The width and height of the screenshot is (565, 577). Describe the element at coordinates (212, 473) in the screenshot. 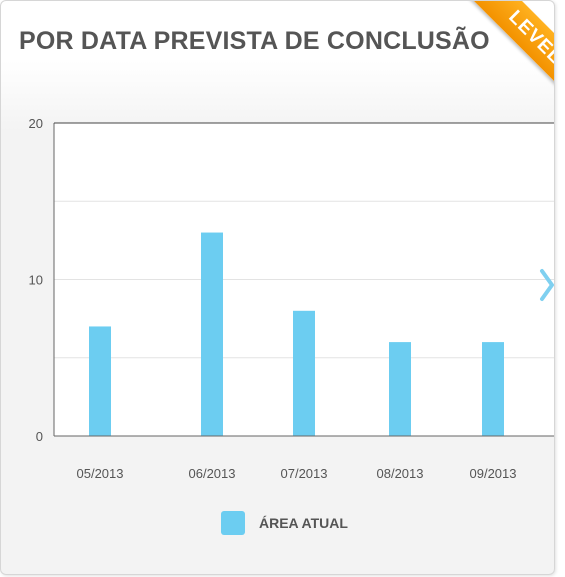

I see `x-tick-label: 06/2013` at that location.